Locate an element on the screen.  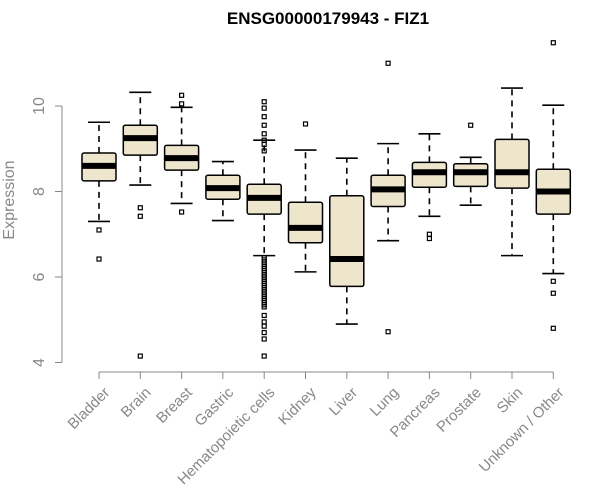
y-axis: 4 6 8 10 is located at coordinates (47, 232).